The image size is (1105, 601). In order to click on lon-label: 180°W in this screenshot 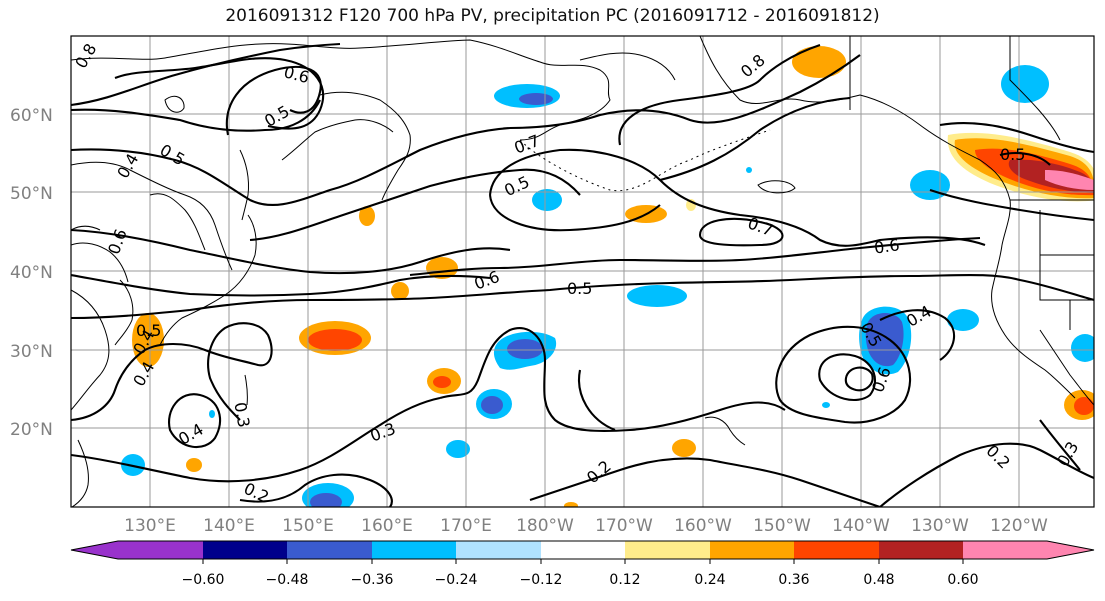, I will do `click(545, 526)`.